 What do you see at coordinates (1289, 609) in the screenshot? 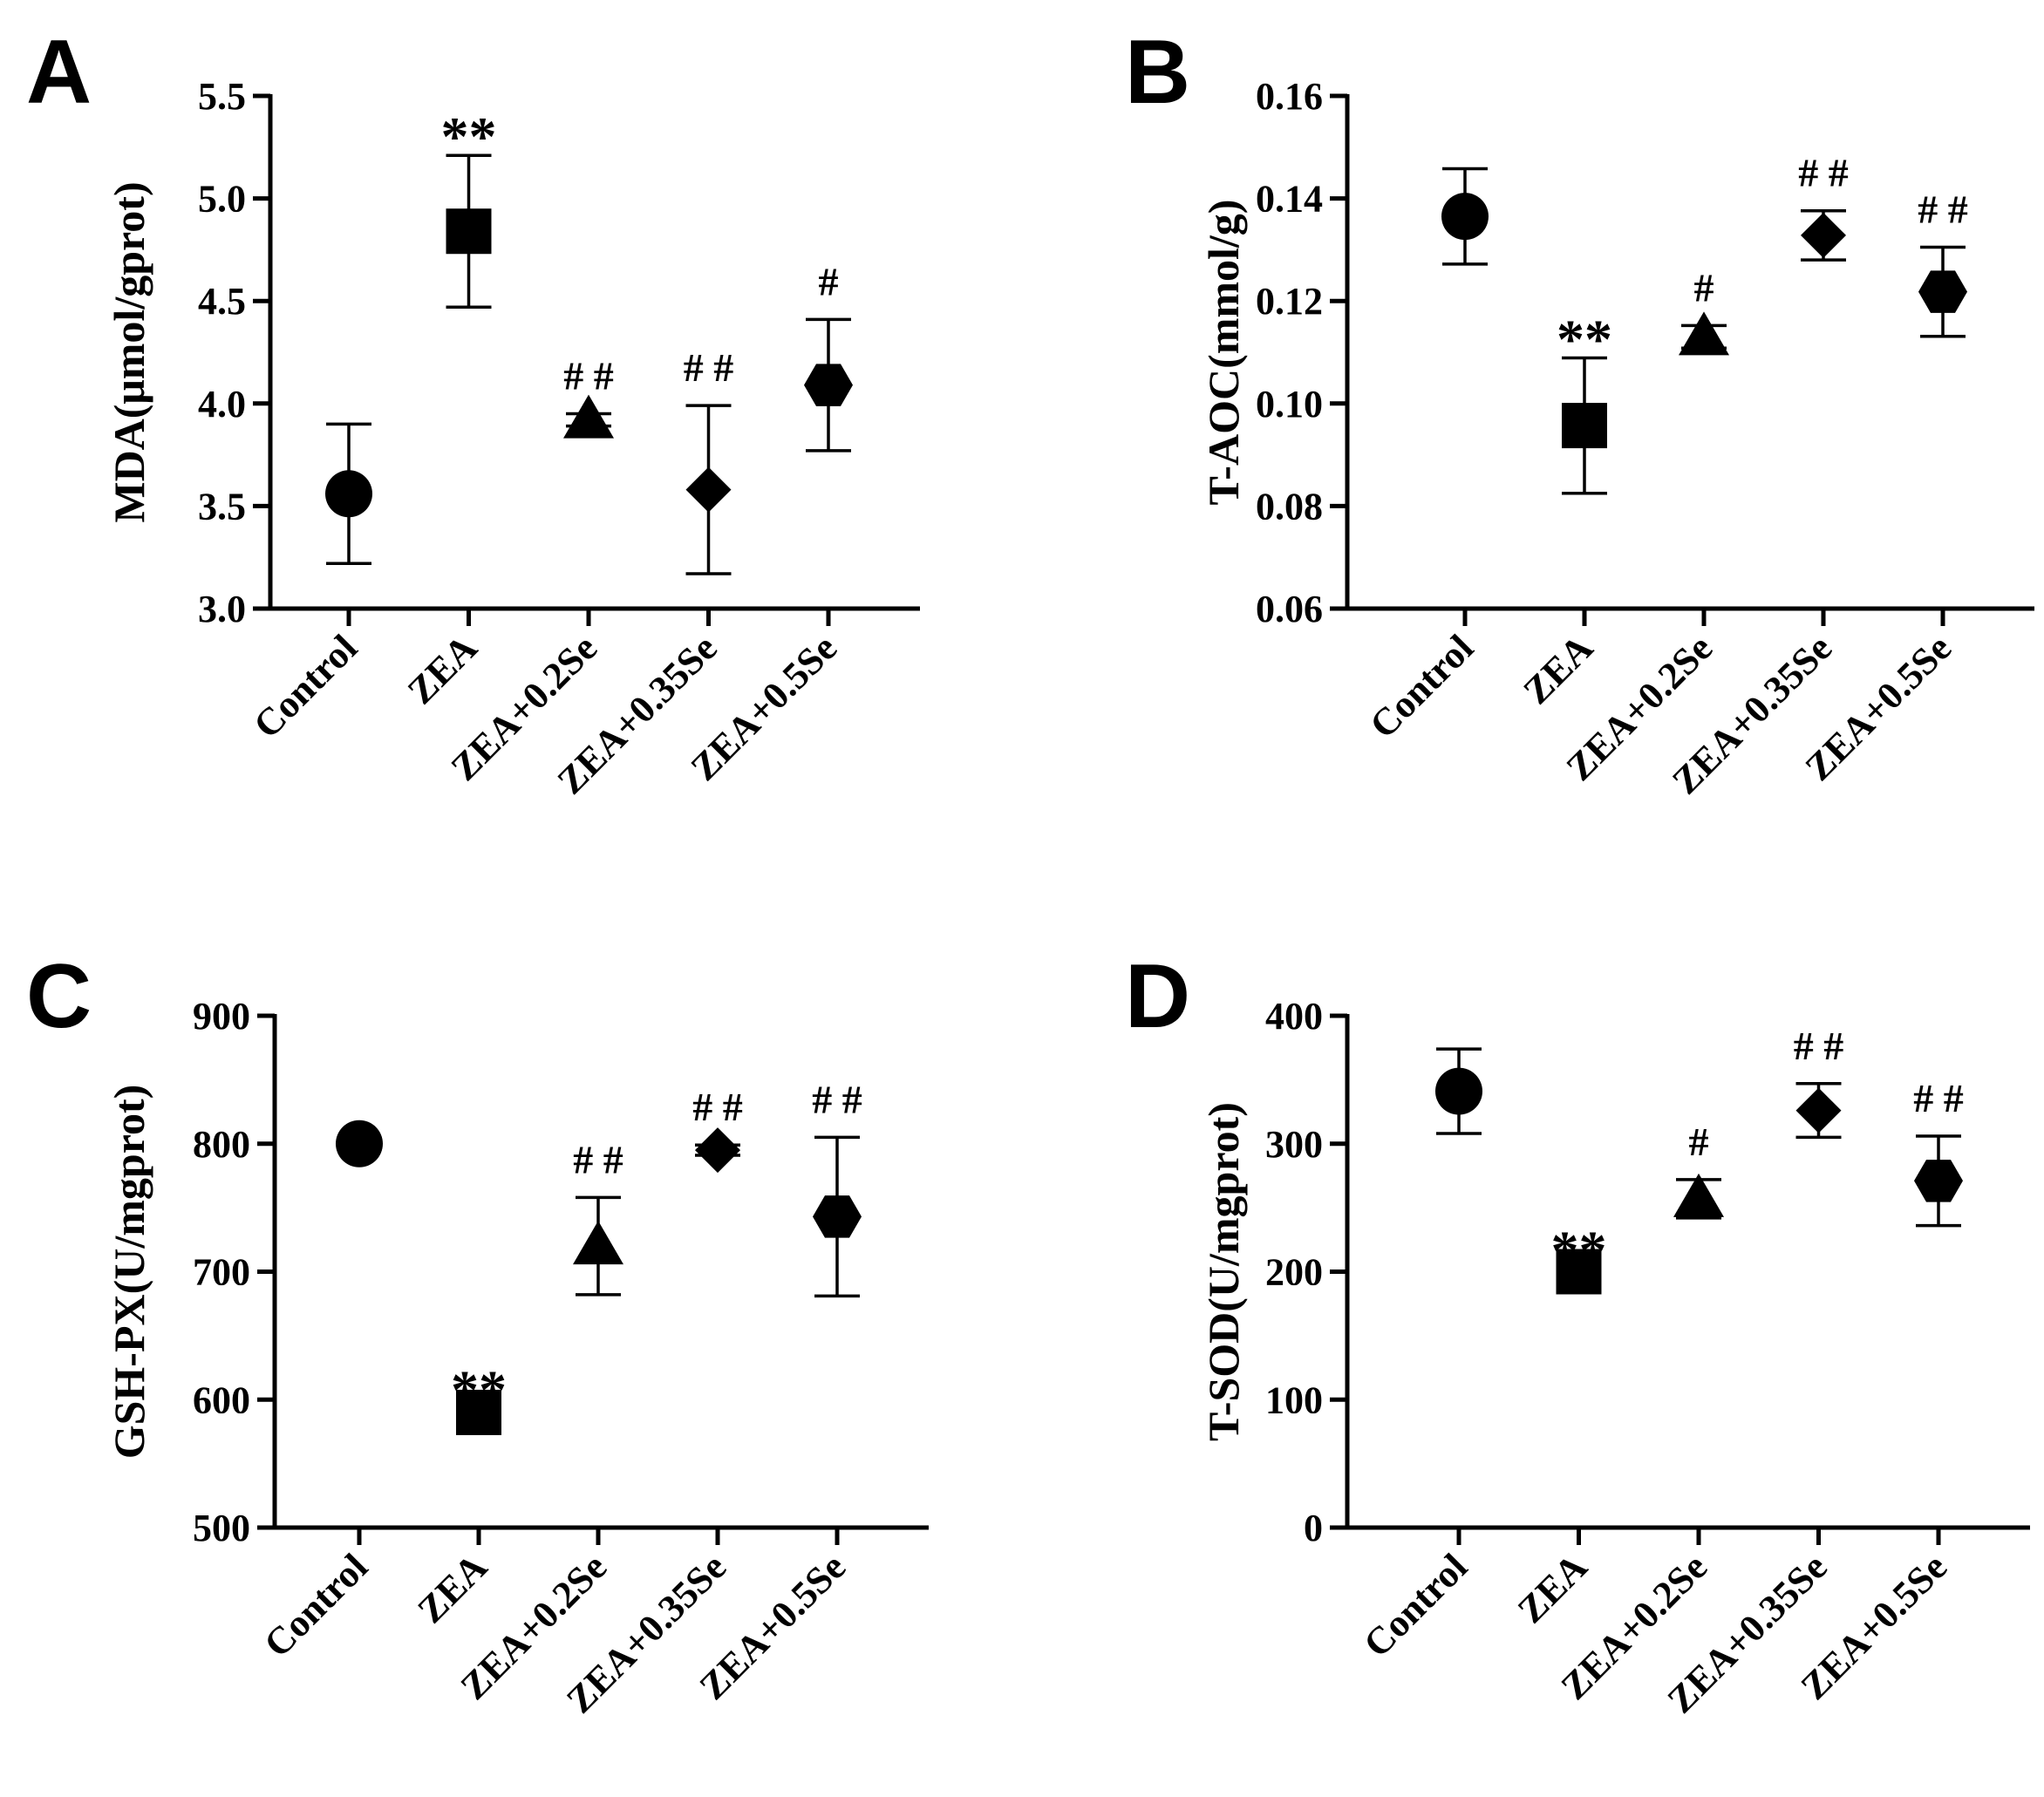
I see `y-tick-label: 0.06` at bounding box center [1289, 609].